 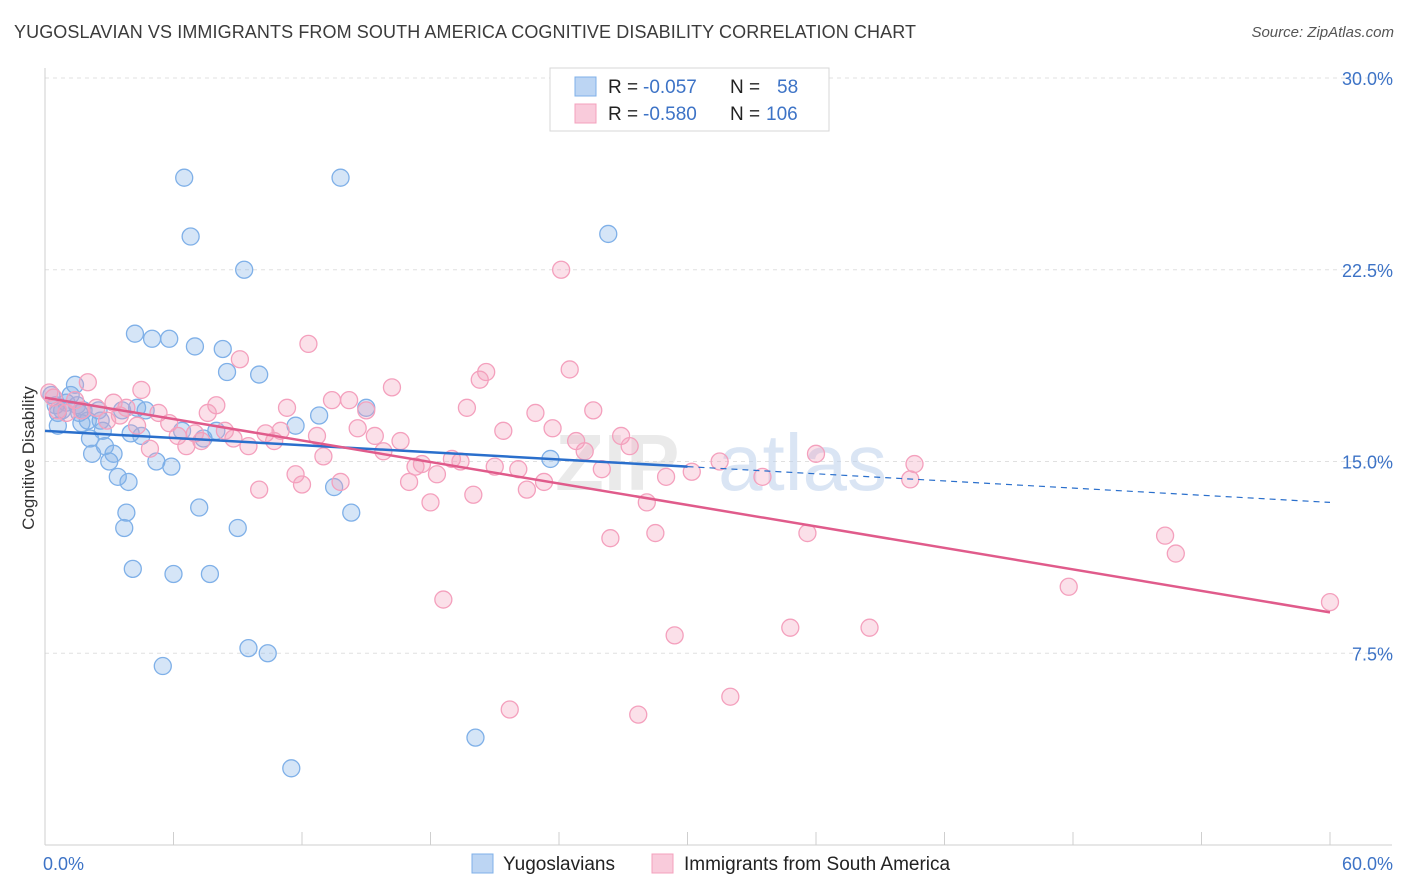 I want to click on source-label: Source: ZipAtlas.com, so click(x=1322, y=32).